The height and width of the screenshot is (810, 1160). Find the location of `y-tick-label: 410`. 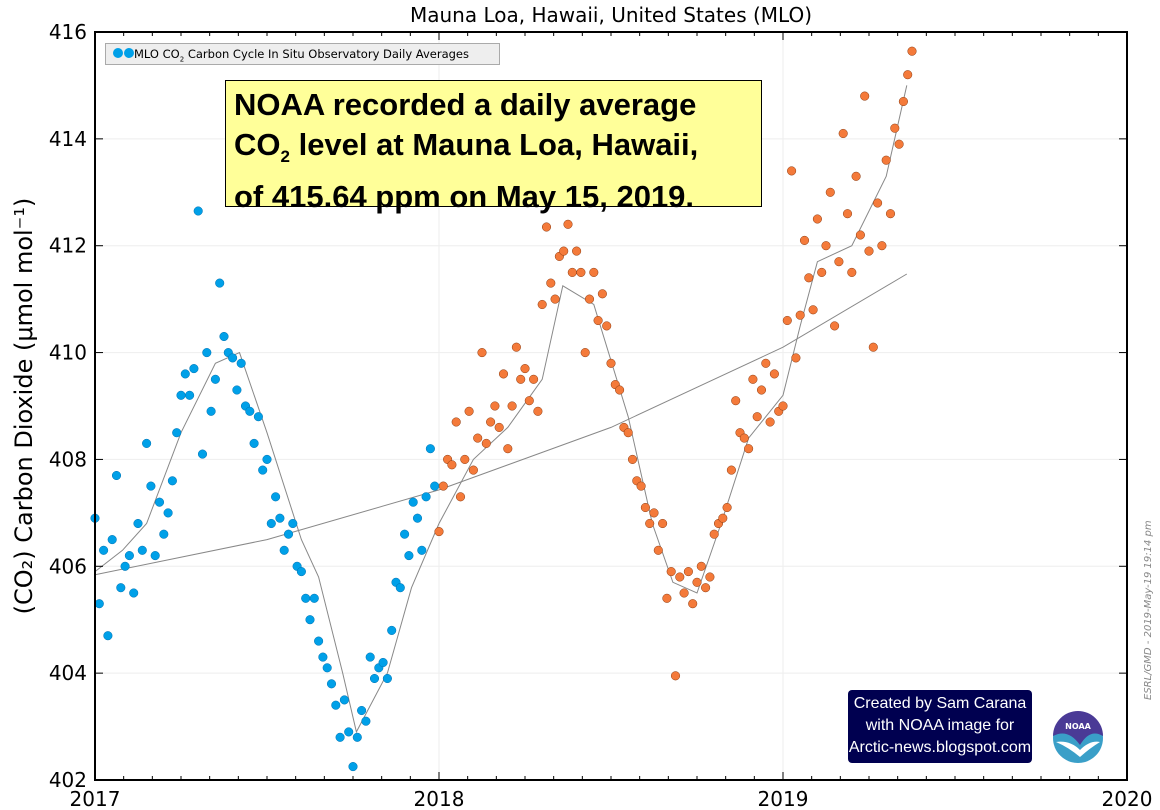

y-tick-label: 410 is located at coordinates (68, 353).